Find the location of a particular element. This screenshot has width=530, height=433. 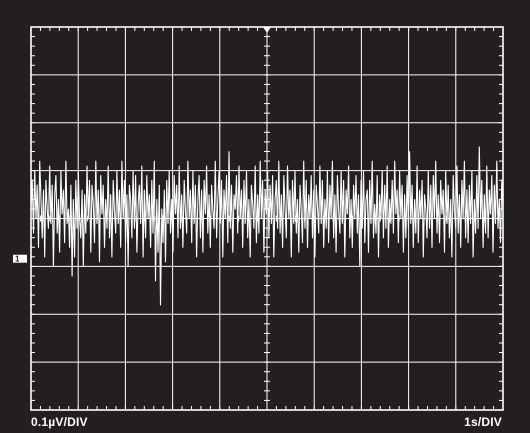

channel-marker-box is located at coordinates (20, 258).